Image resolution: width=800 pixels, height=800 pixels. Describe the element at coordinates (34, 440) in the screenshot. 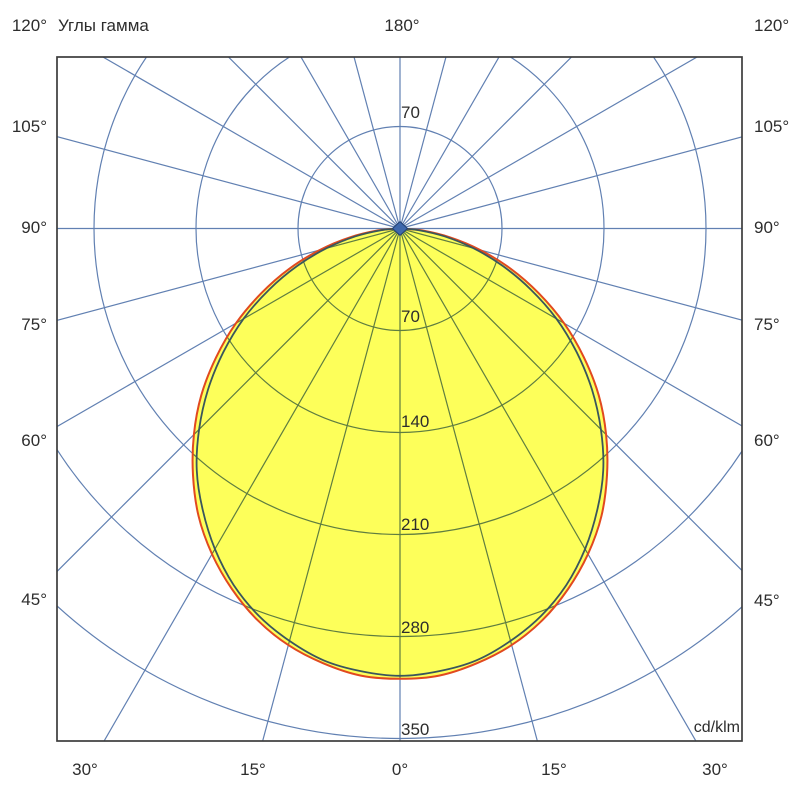

I see `angle-label-left-60: 60°` at that location.